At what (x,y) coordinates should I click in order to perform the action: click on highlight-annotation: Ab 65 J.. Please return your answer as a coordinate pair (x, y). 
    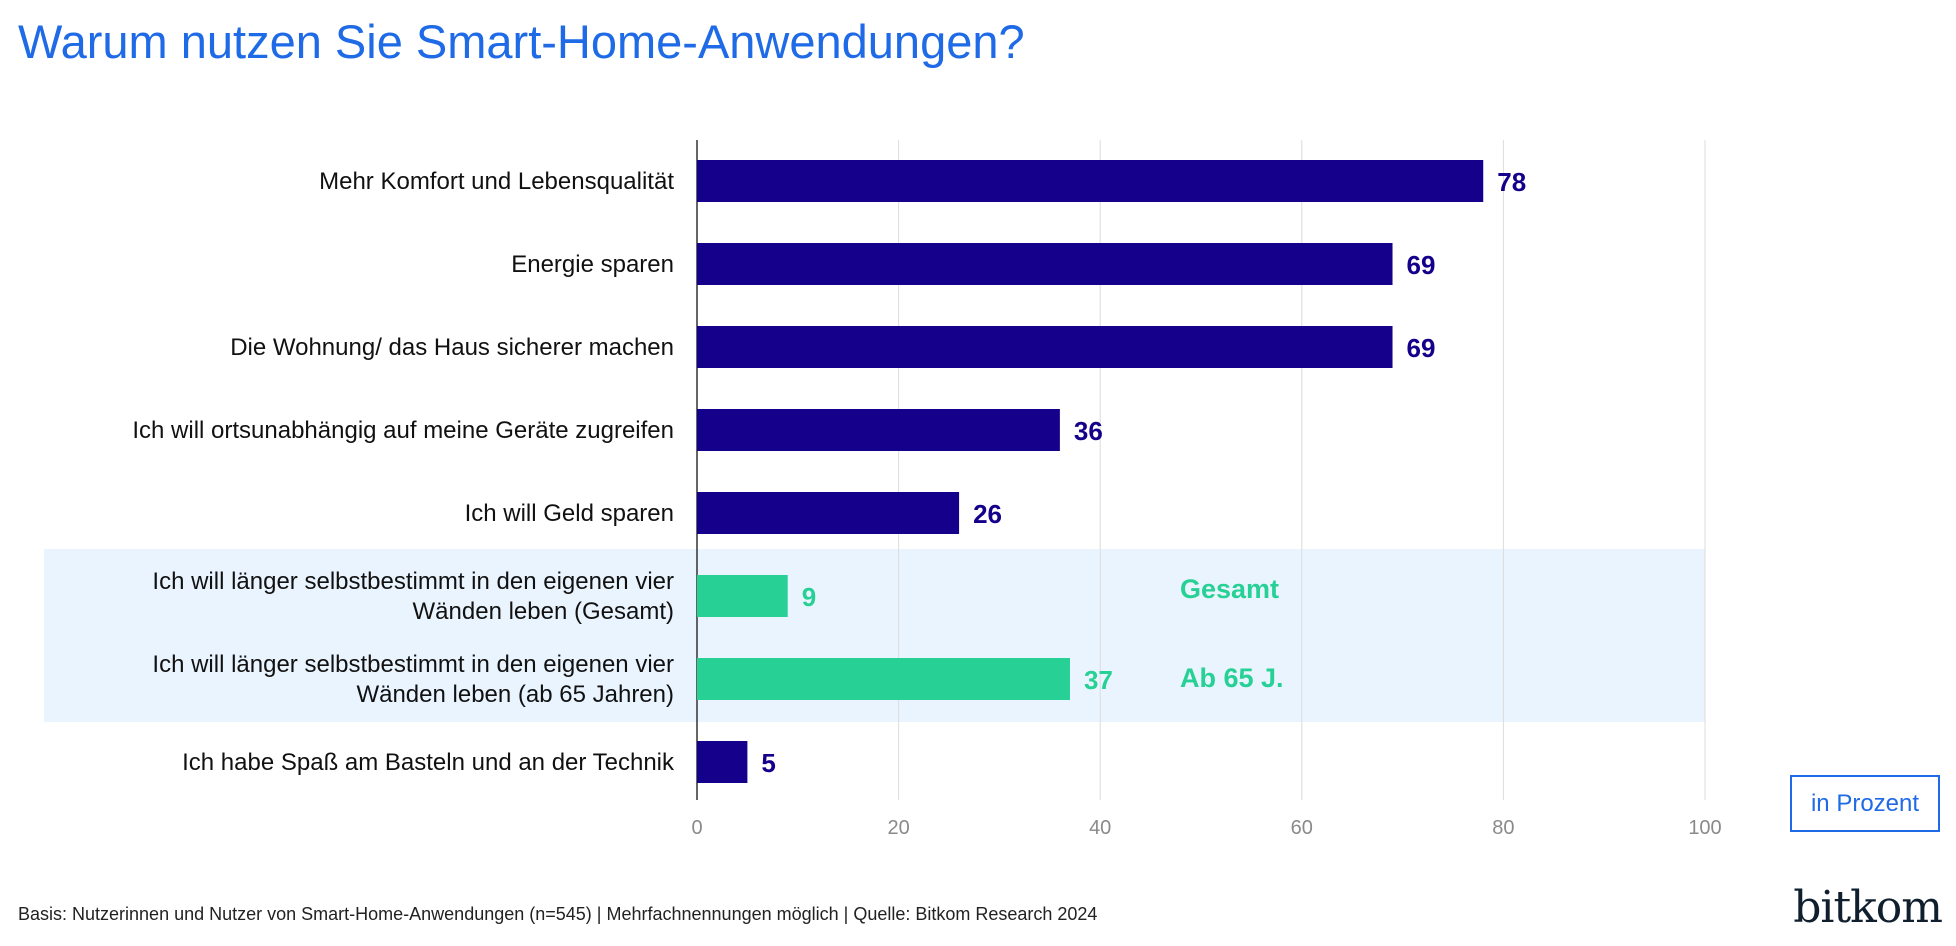
    Looking at the image, I should click on (1232, 678).